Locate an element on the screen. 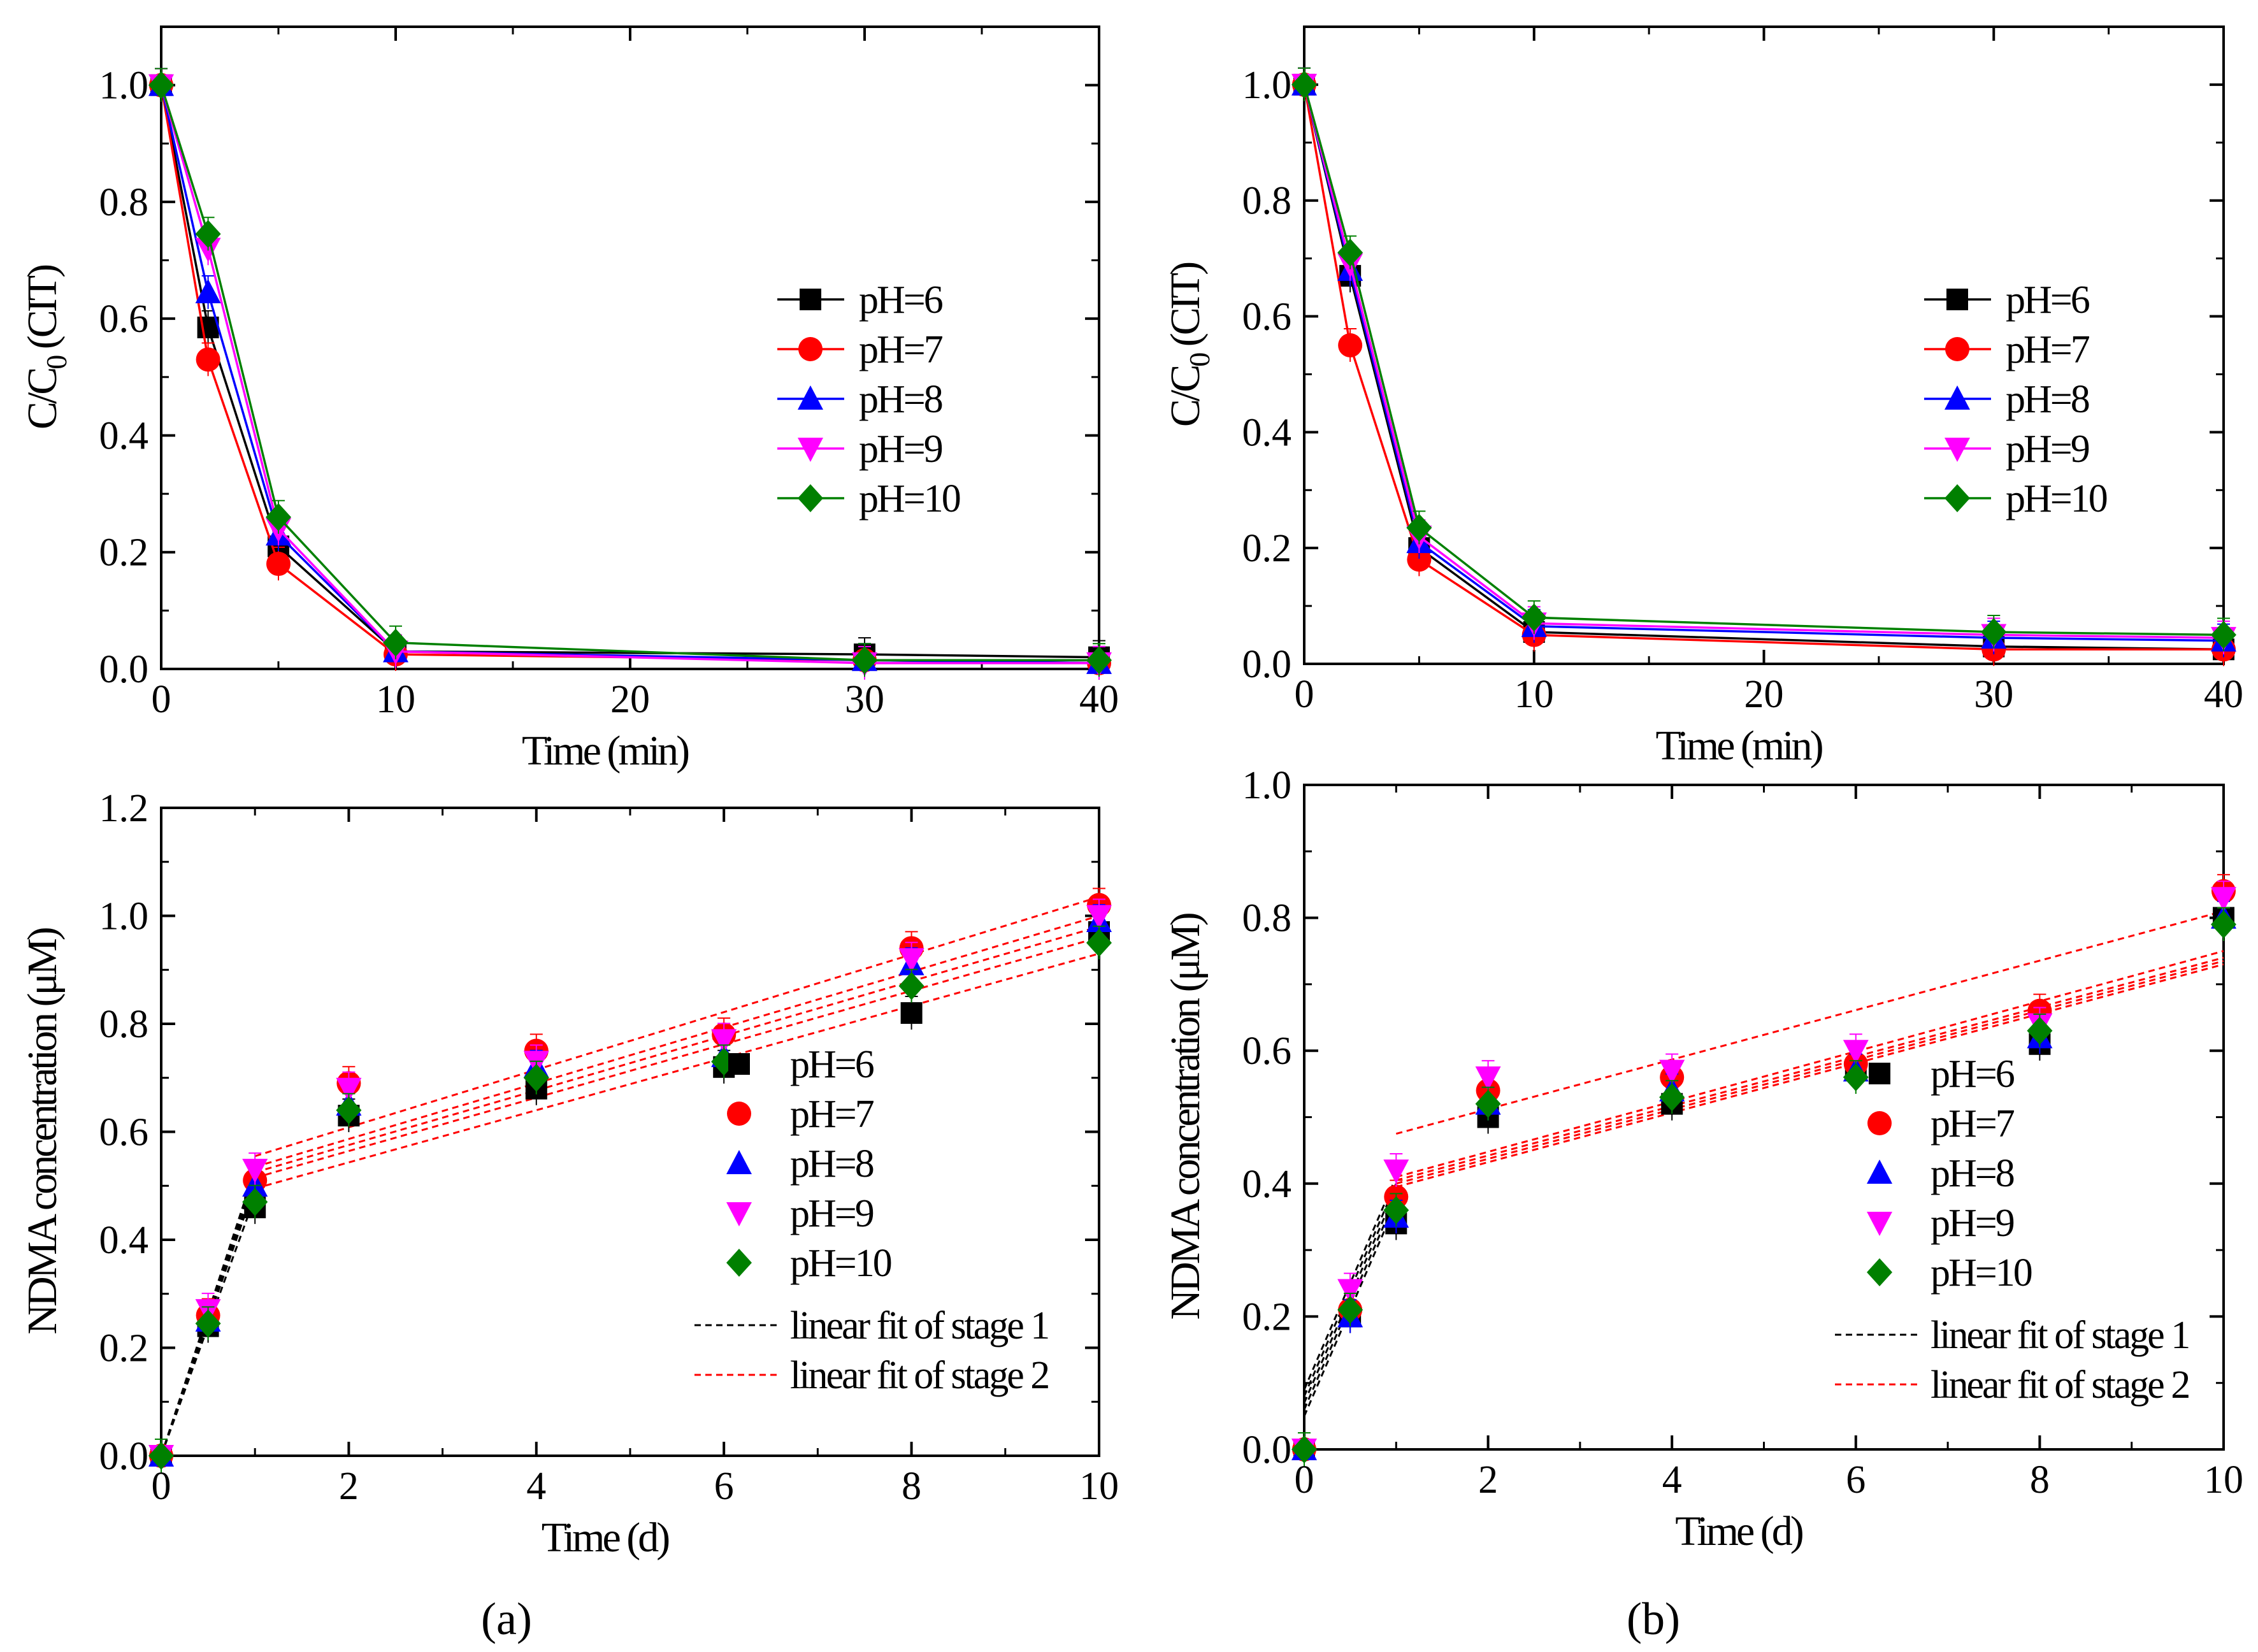  series-line-pH=10 is located at coordinates (1764, 360).